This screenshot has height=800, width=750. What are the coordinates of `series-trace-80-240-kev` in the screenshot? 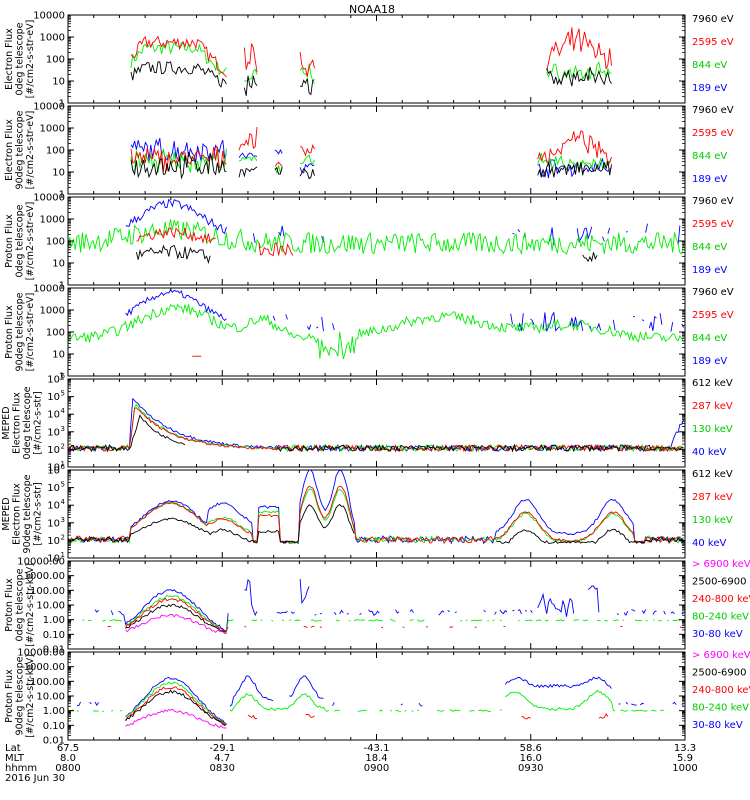 It's located at (377, 703).